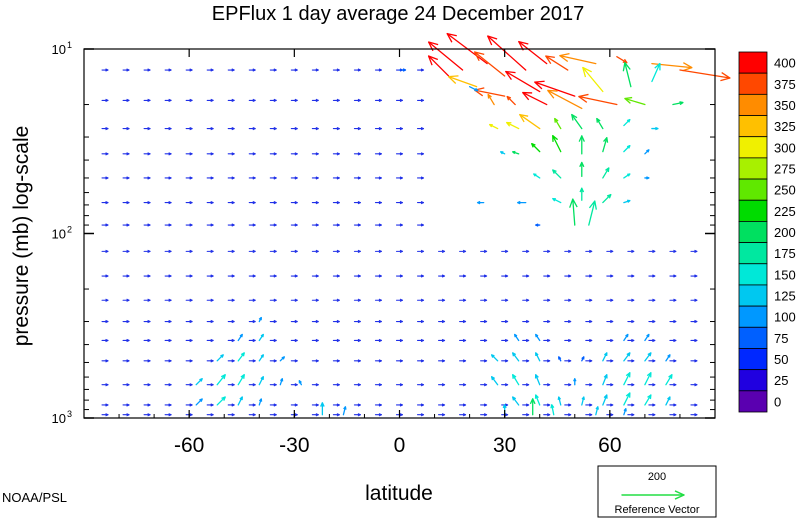 This screenshot has height=521, width=800. Describe the element at coordinates (59, 49) in the screenshot. I see `y-tick-label: 10` at that location.